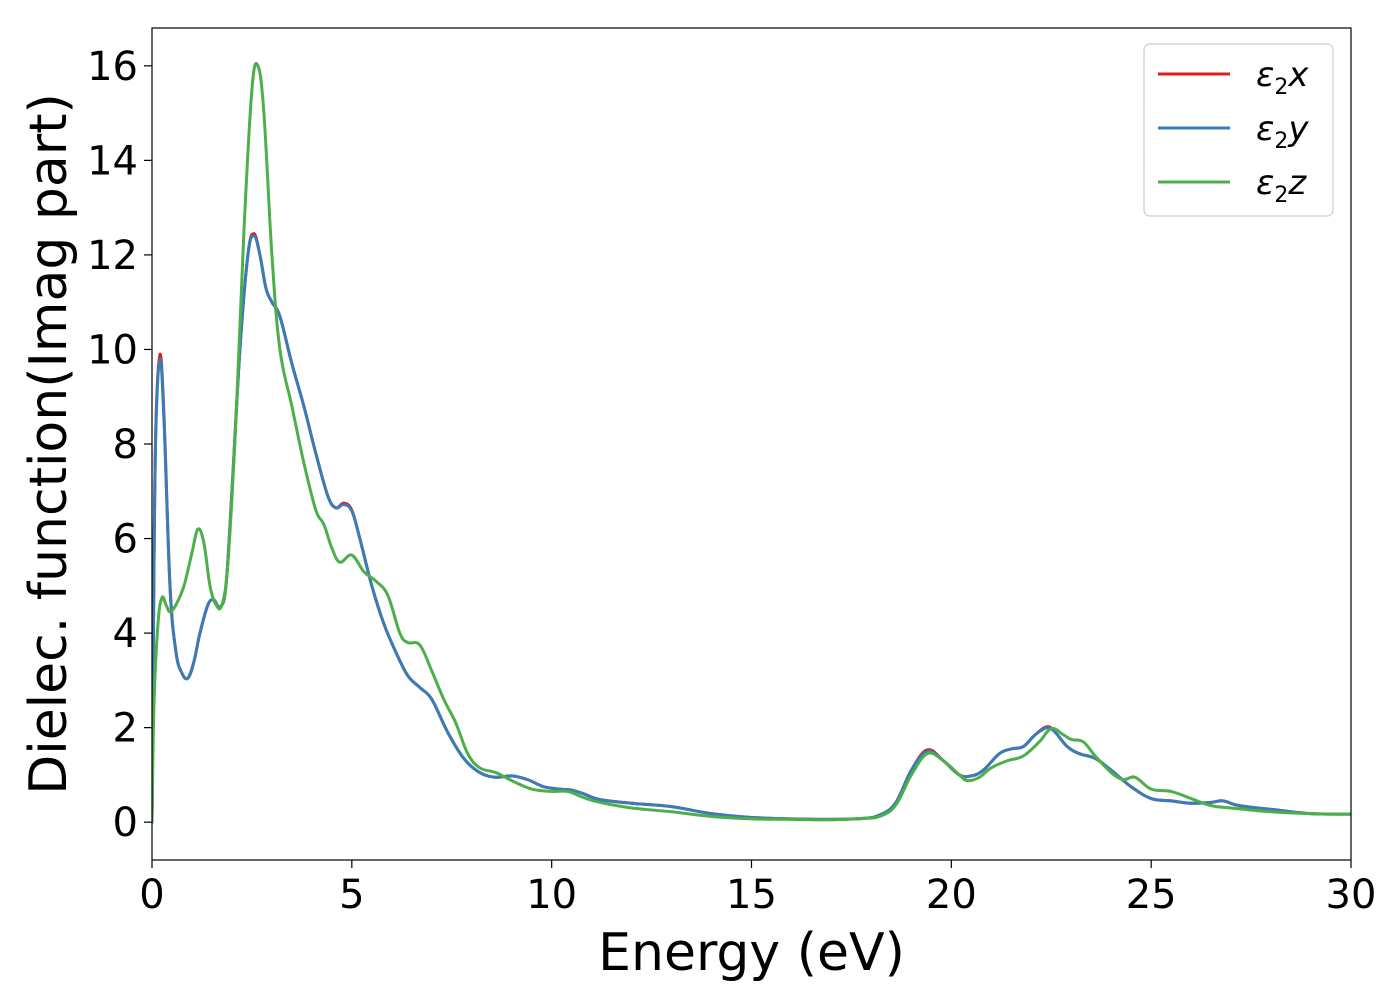 The image size is (1400, 1000). Describe the element at coordinates (151, 895) in the screenshot. I see `x-tick-label: 0` at that location.